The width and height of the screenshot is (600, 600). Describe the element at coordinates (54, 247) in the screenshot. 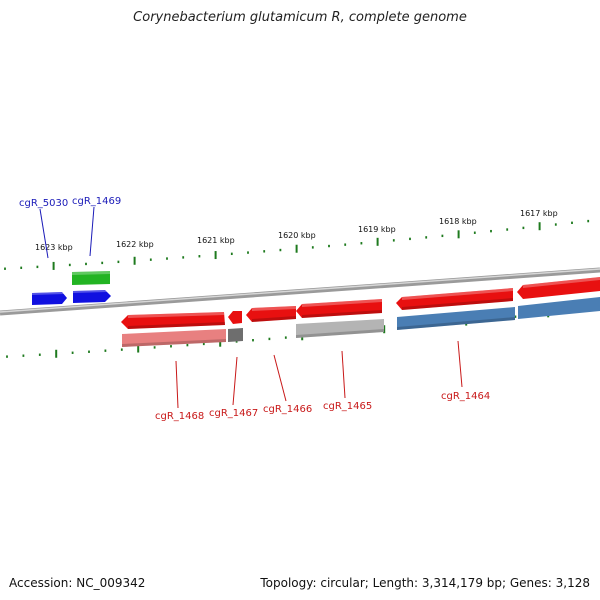

I see `ruler-label-1623: 1623 kbp` at that location.